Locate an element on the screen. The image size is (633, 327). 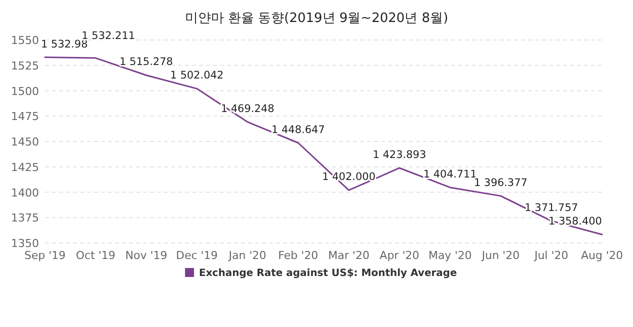
y-tick-label: 1500 is located at coordinates (25, 91).